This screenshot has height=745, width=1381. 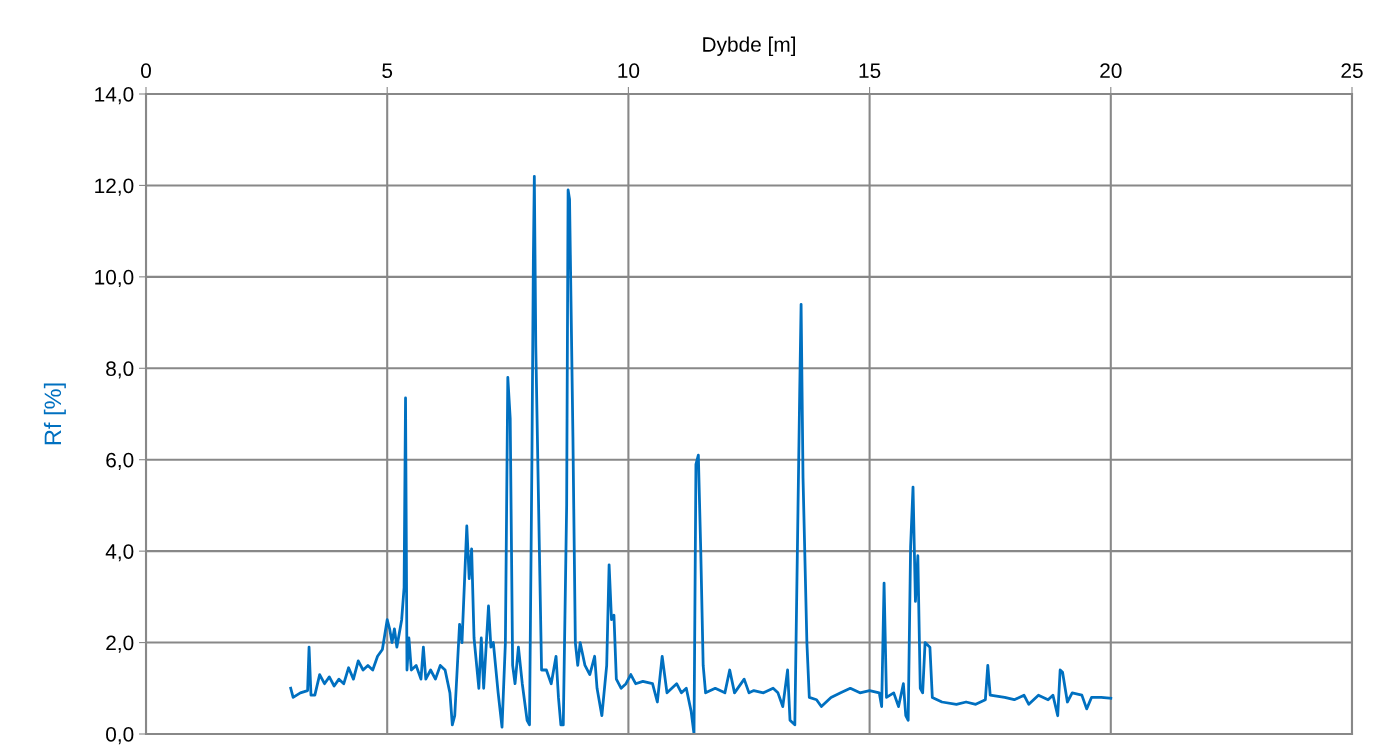 I want to click on x-tick-label: 15, so click(x=870, y=71).